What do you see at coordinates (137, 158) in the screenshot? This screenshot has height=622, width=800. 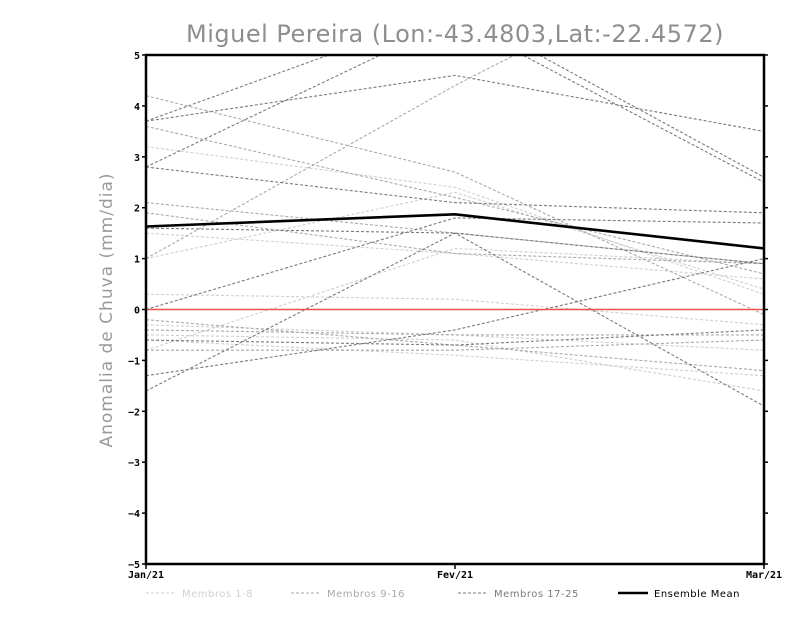 I see `y-tick-label: 3` at bounding box center [137, 158].